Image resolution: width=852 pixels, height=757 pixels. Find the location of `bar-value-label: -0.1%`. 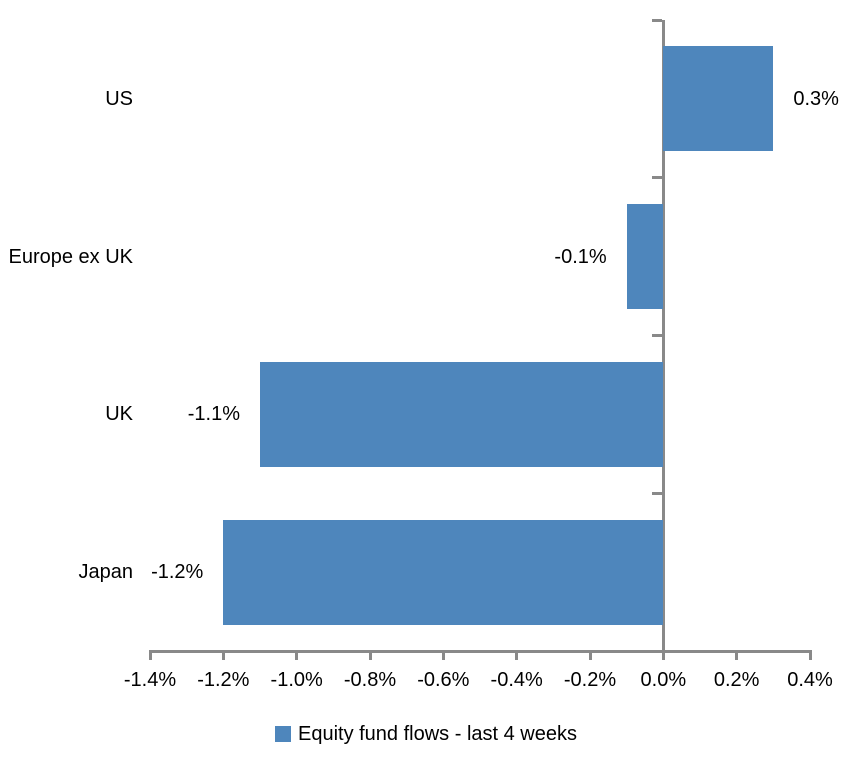

bar-value-label: -0.1% is located at coordinates (580, 256).